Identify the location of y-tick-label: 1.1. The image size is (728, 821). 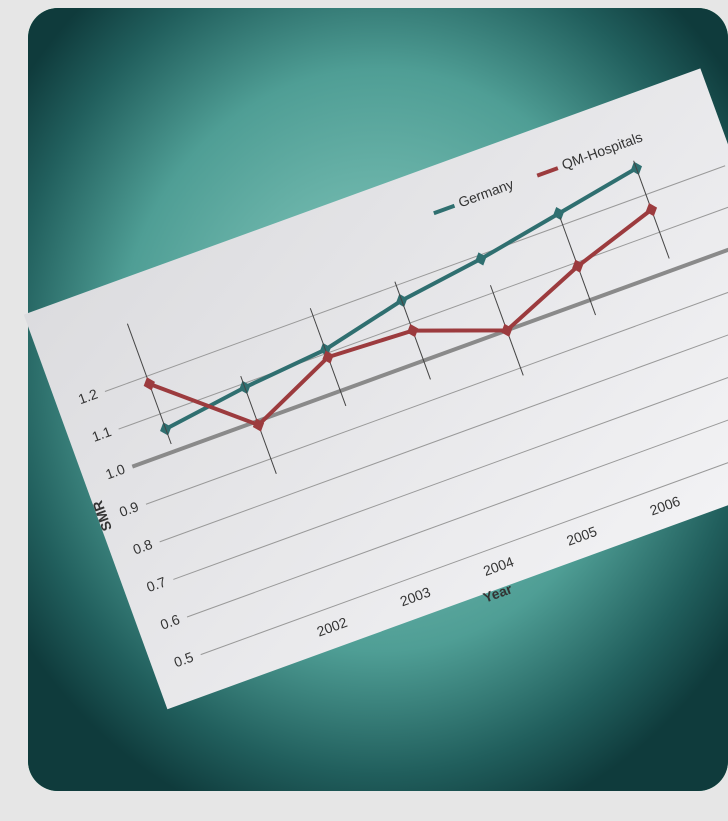
(102, 434).